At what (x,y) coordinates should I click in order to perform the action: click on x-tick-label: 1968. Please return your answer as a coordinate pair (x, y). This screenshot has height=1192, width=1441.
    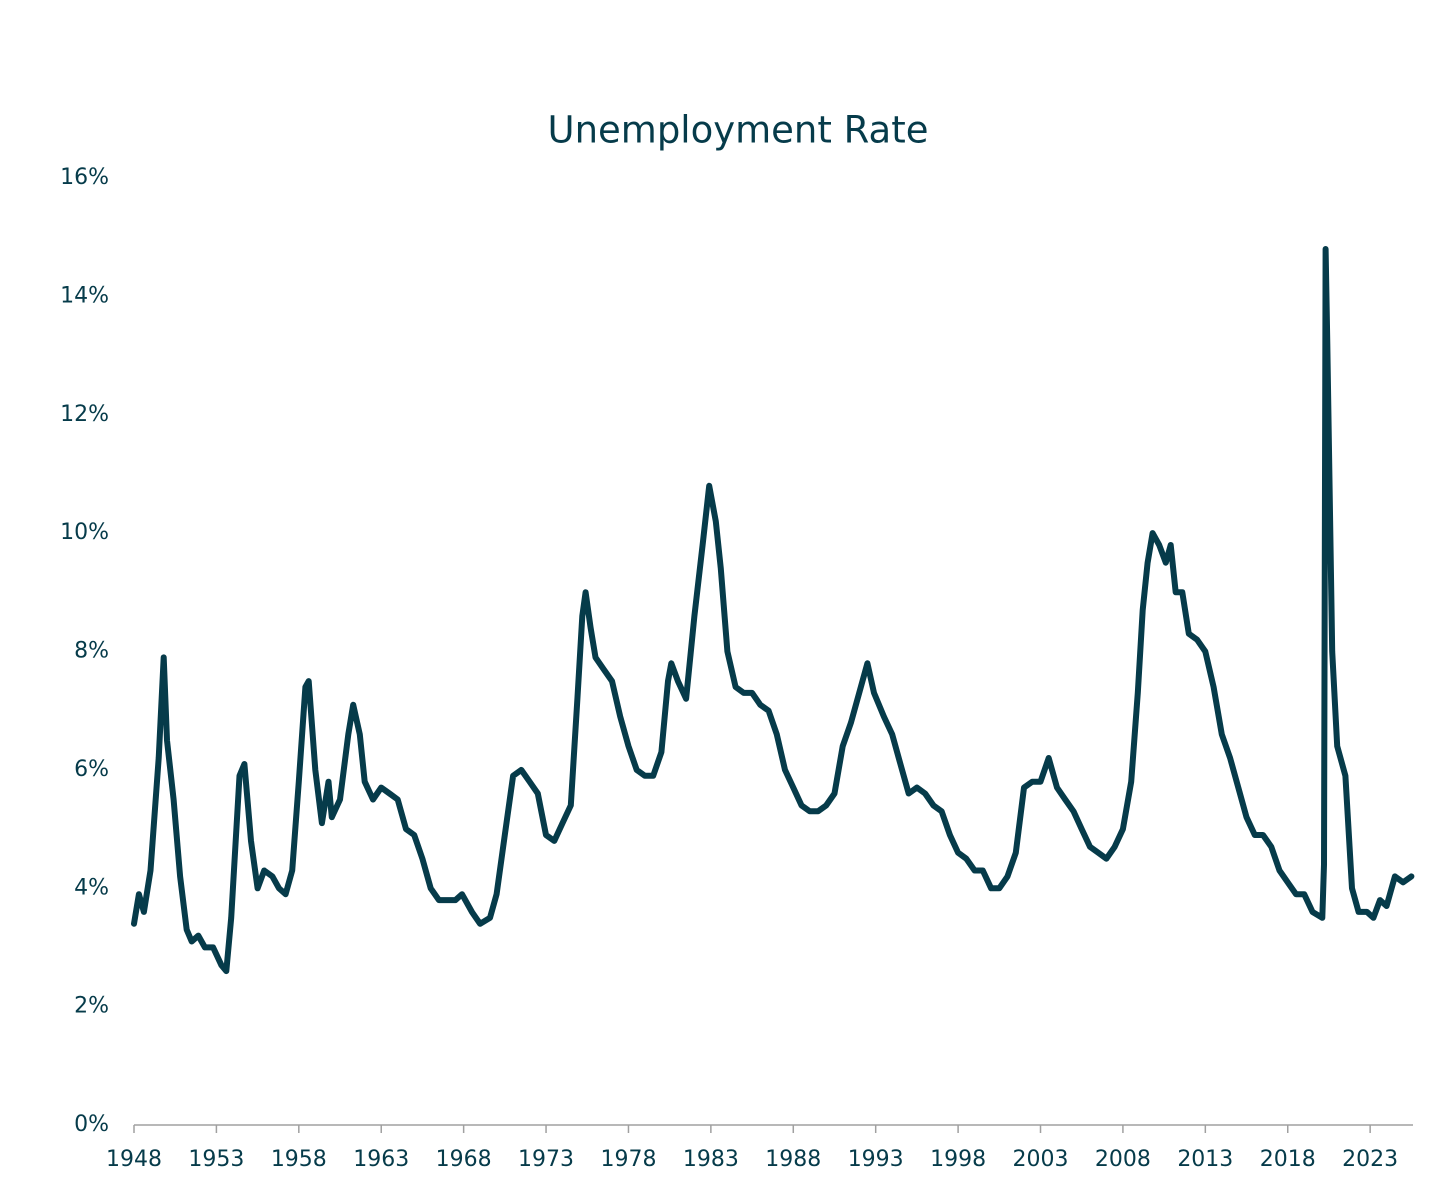
    Looking at the image, I should click on (464, 1159).